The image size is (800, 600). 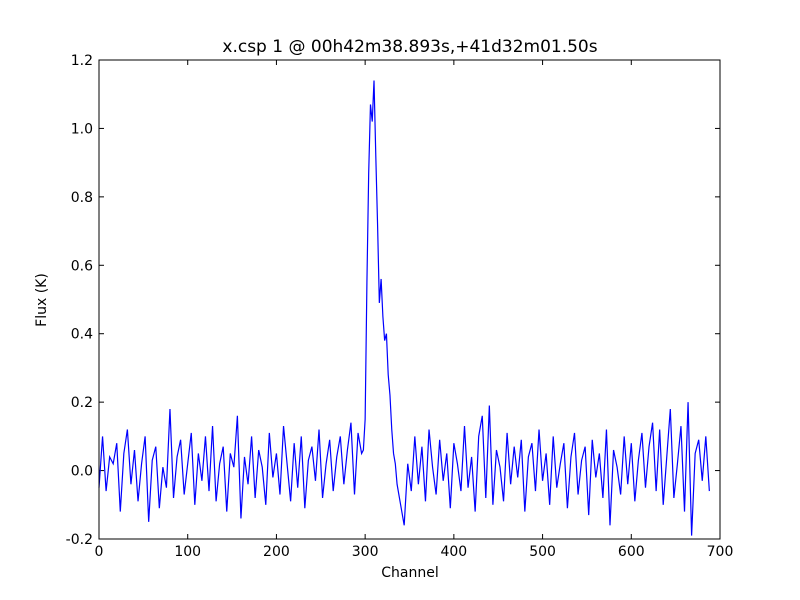 What do you see at coordinates (82, 198) in the screenshot?
I see `y-tick-label: 0.8` at bounding box center [82, 198].